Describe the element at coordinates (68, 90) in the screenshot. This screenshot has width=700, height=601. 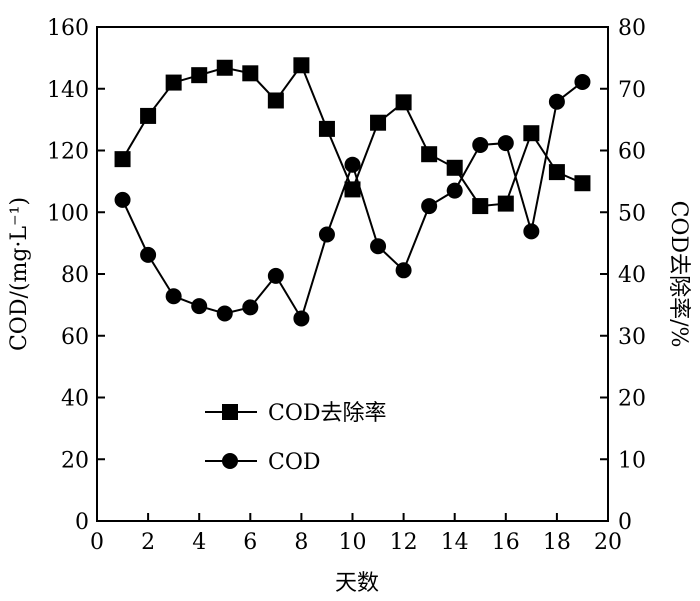
I see `y-left-tick-label: 140` at that location.